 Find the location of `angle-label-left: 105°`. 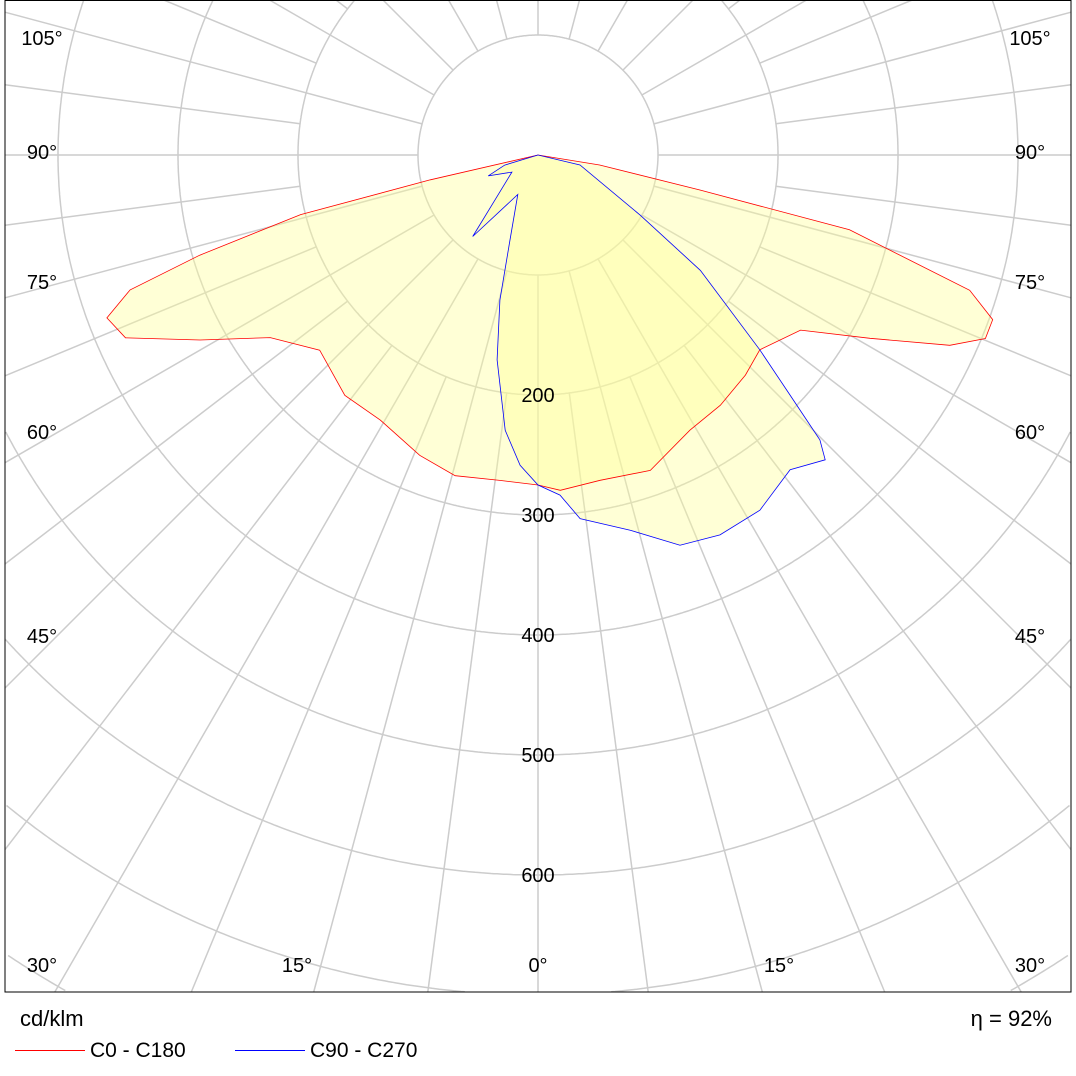

angle-label-left: 105° is located at coordinates (41, 39).